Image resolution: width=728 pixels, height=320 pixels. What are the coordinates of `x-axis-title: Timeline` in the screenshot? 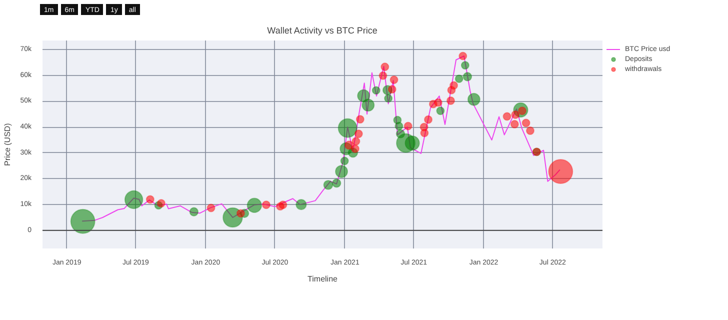 It's located at (323, 279).